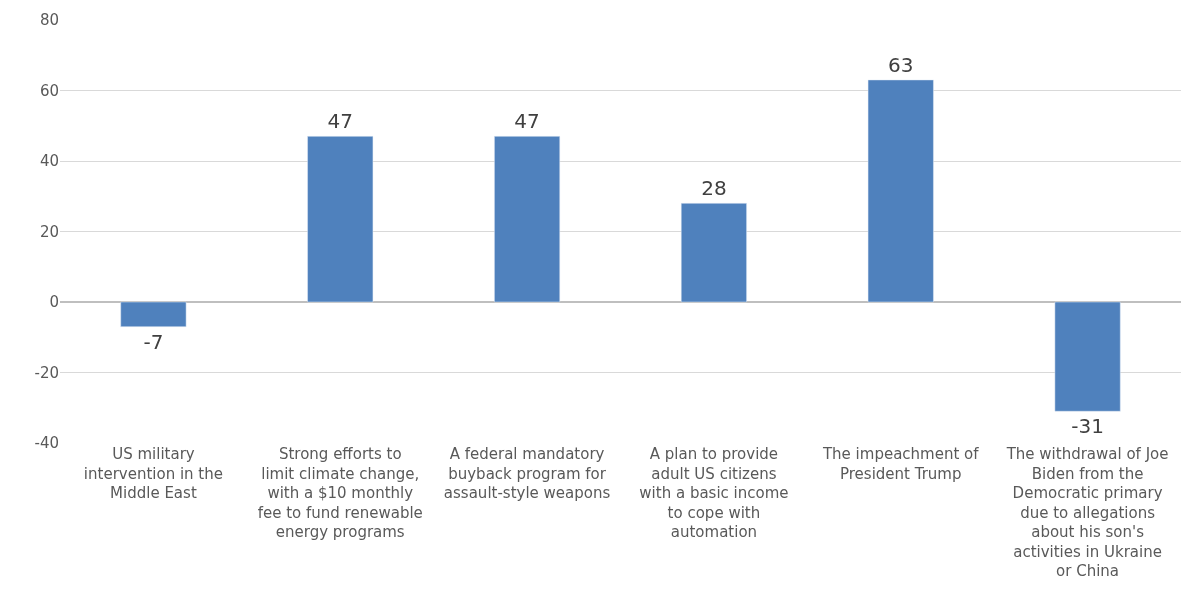  I want to click on x-tick-label: A plan to provide adult US citizens with a basic income to cope with automation, so click(714, 493).